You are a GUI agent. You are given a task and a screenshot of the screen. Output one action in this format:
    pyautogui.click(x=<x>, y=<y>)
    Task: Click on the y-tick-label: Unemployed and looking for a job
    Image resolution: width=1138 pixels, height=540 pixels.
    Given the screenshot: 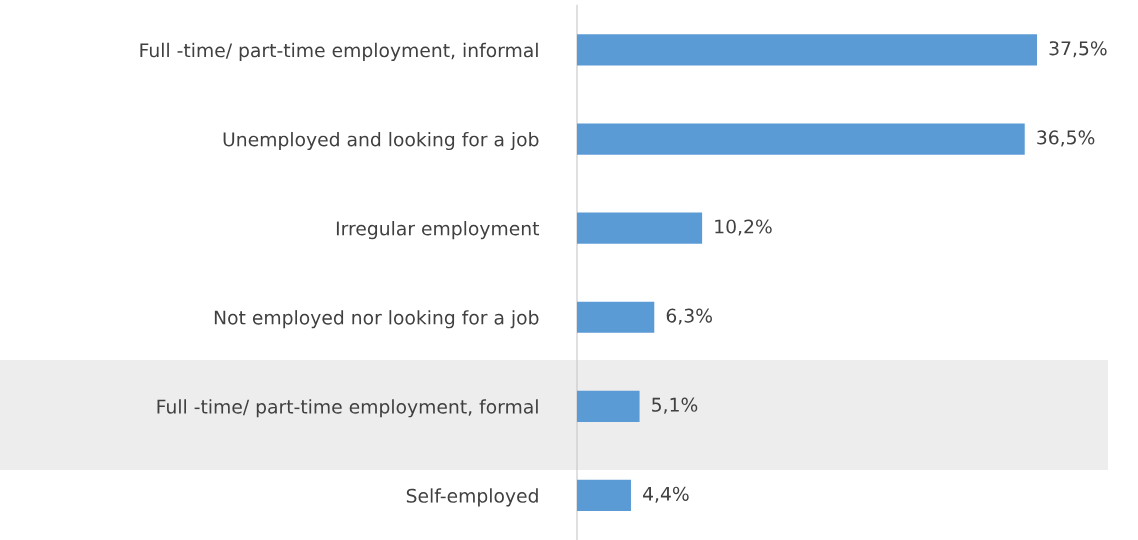 What is the action you would take?
    pyautogui.click(x=381, y=141)
    